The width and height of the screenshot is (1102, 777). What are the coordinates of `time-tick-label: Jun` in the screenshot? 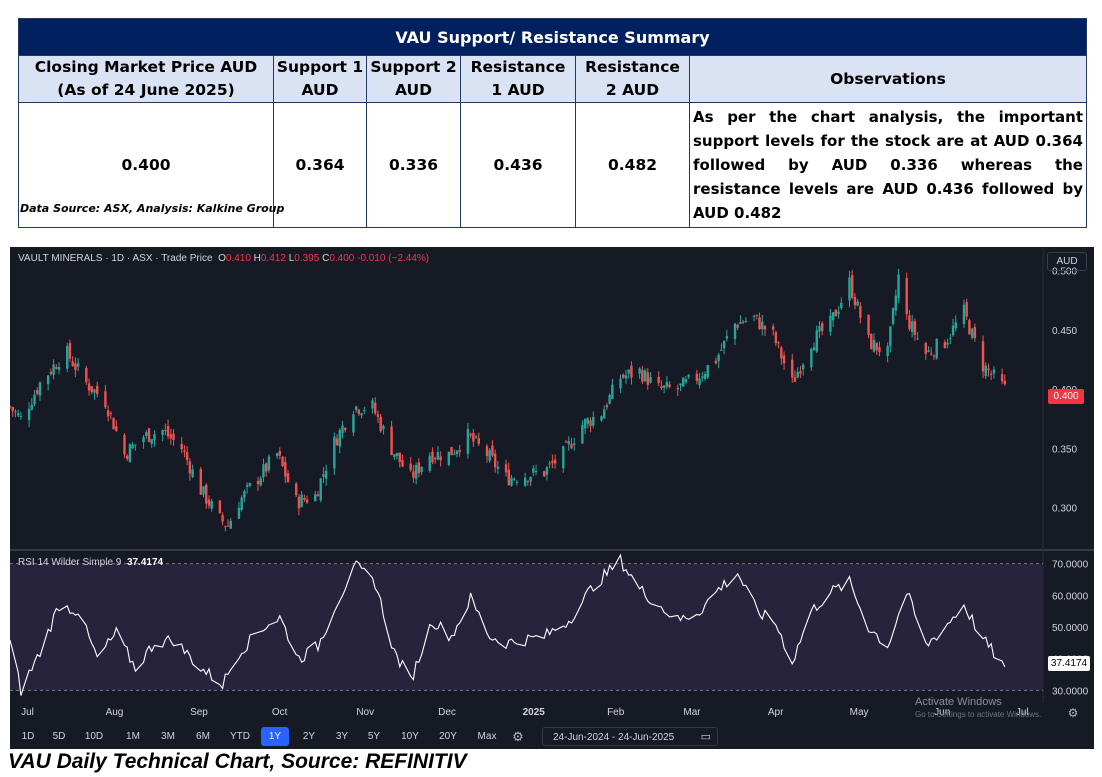 It's located at (942, 712).